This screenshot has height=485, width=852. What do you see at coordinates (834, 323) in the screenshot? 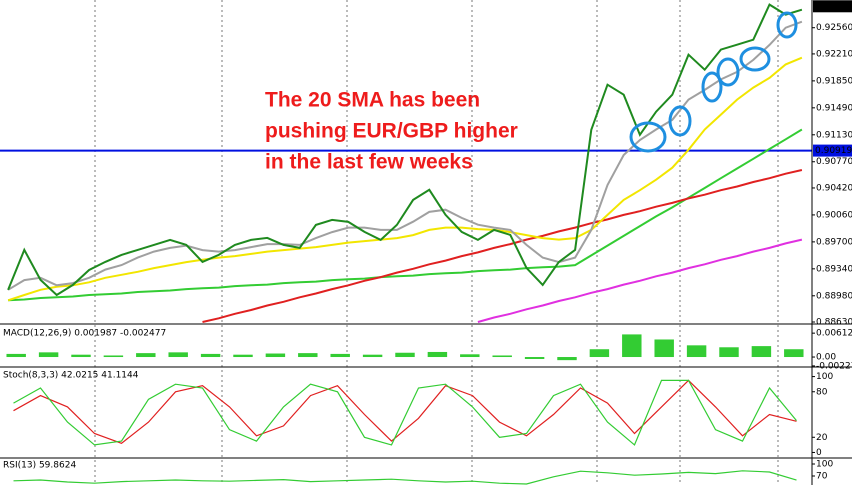
I see `y-tick-label: 0.88630` at bounding box center [834, 323].